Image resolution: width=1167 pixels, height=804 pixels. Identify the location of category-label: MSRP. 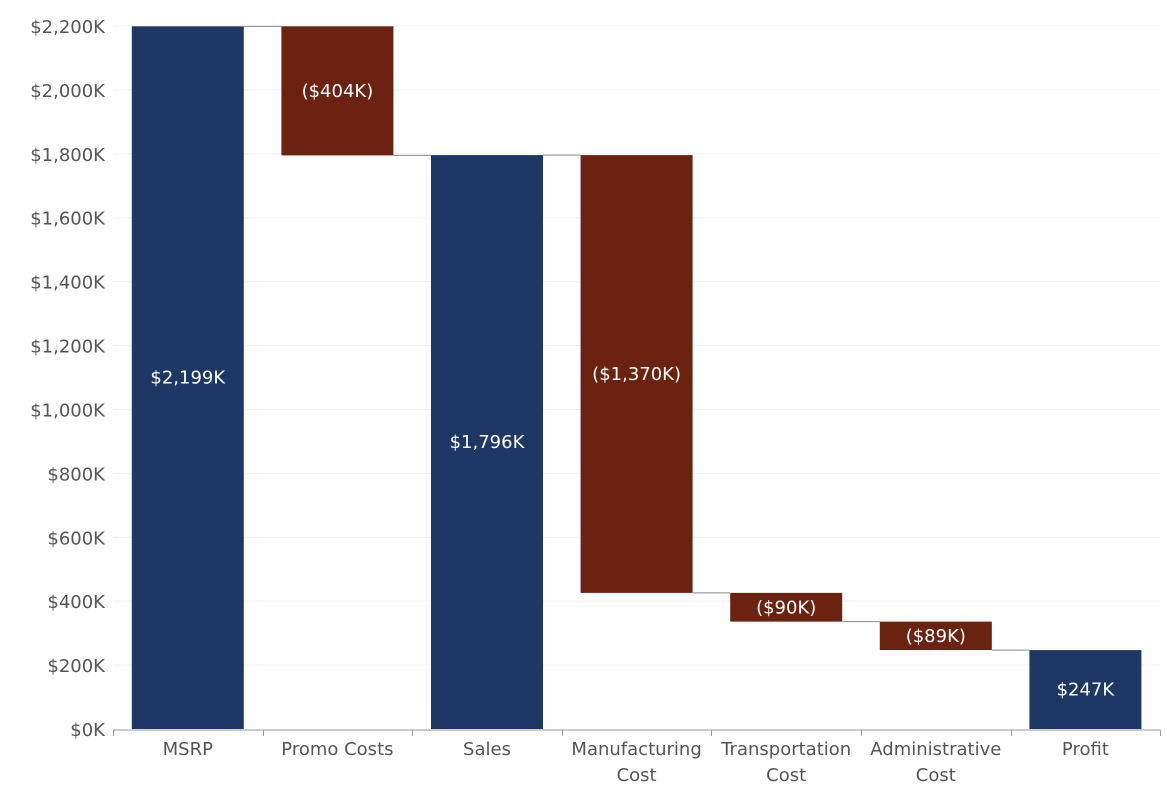
(188, 749).